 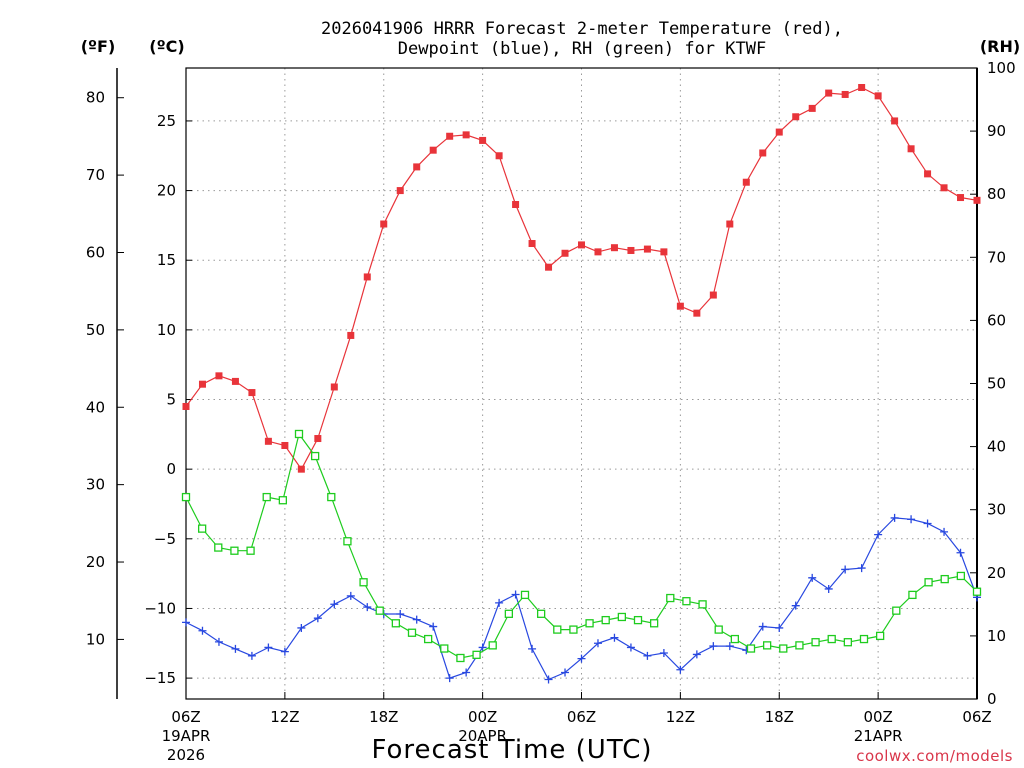 What do you see at coordinates (996, 257) in the screenshot?
I see `rh-tick-label: 70` at bounding box center [996, 257].